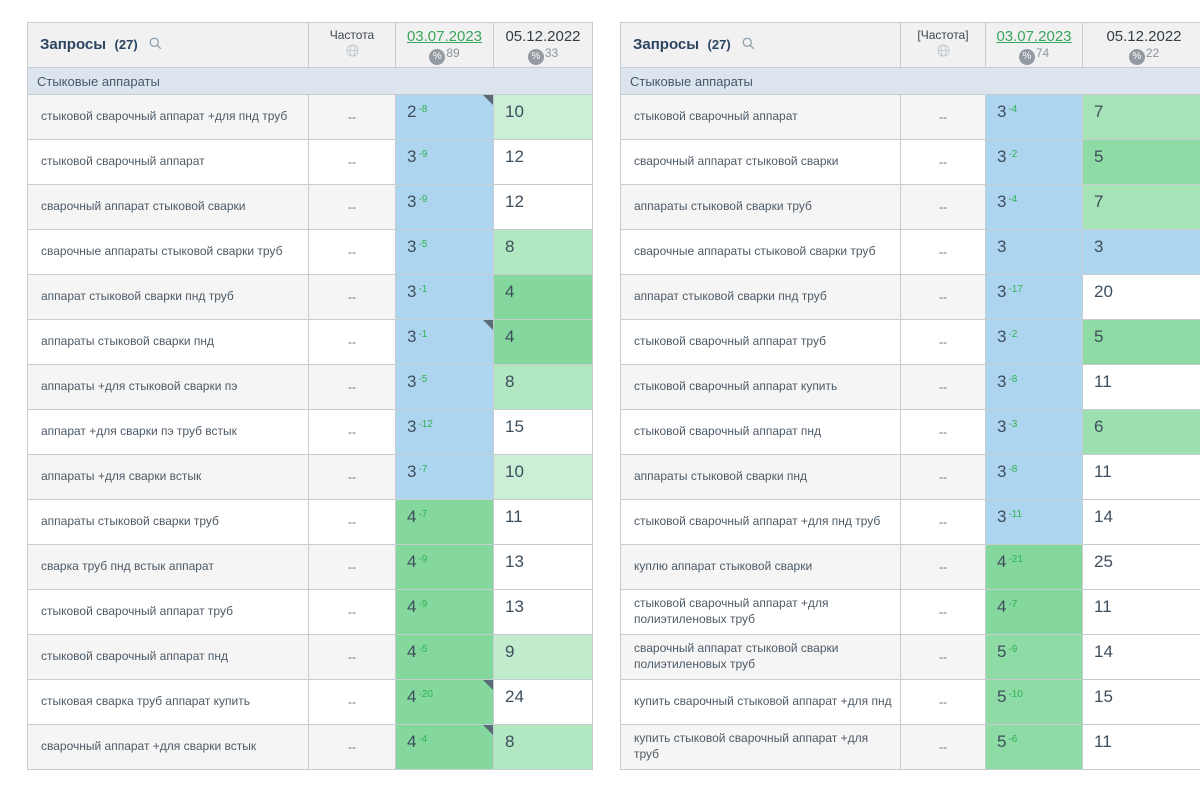 Image resolution: width=1200 pixels, height=800 pixels. What do you see at coordinates (1141, 432) in the screenshot?
I see `position-previous-cell: 6` at bounding box center [1141, 432].